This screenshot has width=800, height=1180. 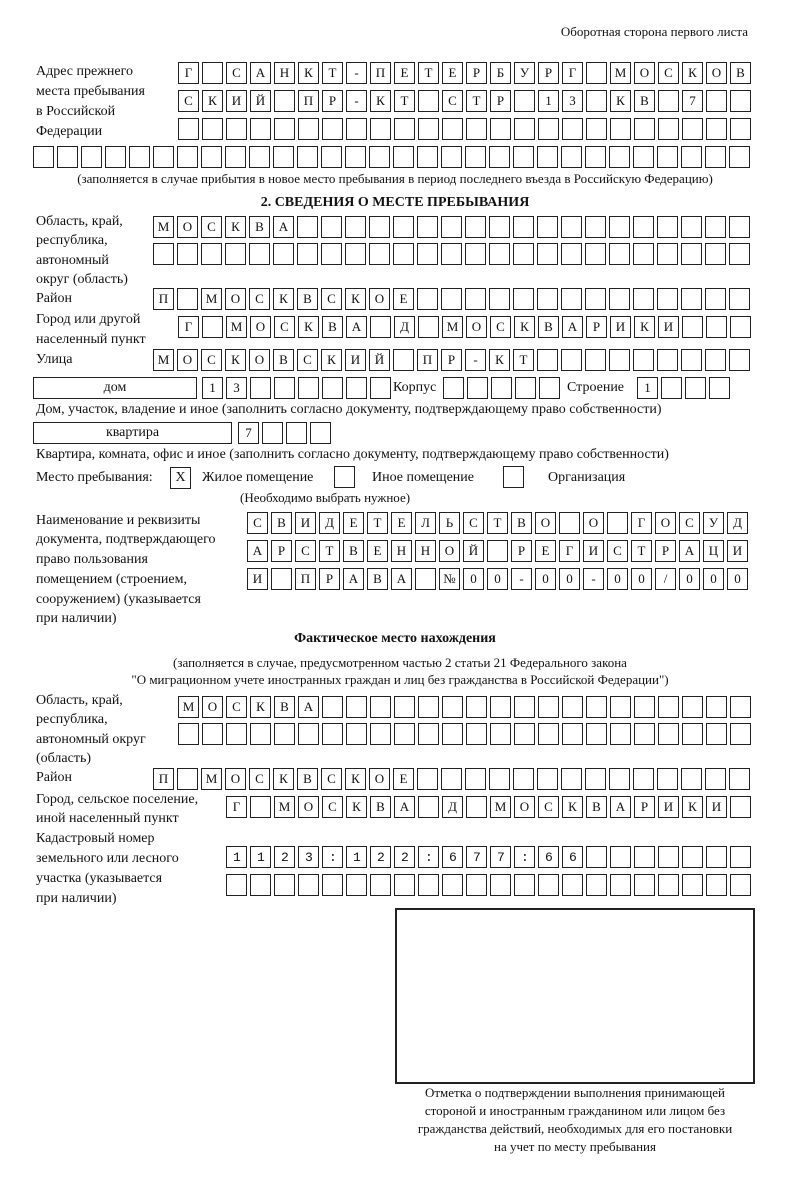 What do you see at coordinates (188, 707) in the screenshot?
I see `letter-cell: М` at bounding box center [188, 707].